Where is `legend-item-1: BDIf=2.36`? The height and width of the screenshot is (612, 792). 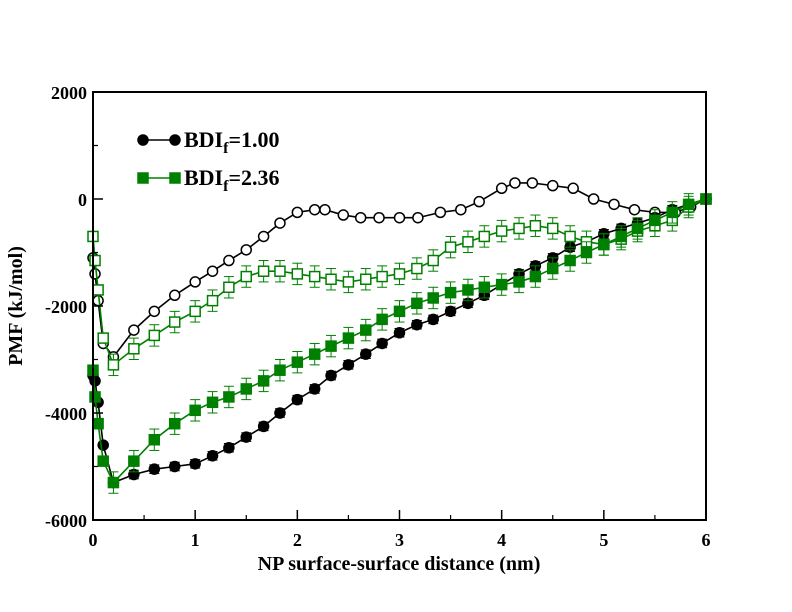
legend-item-1: BDIf=2.36 is located at coordinates (208, 180).